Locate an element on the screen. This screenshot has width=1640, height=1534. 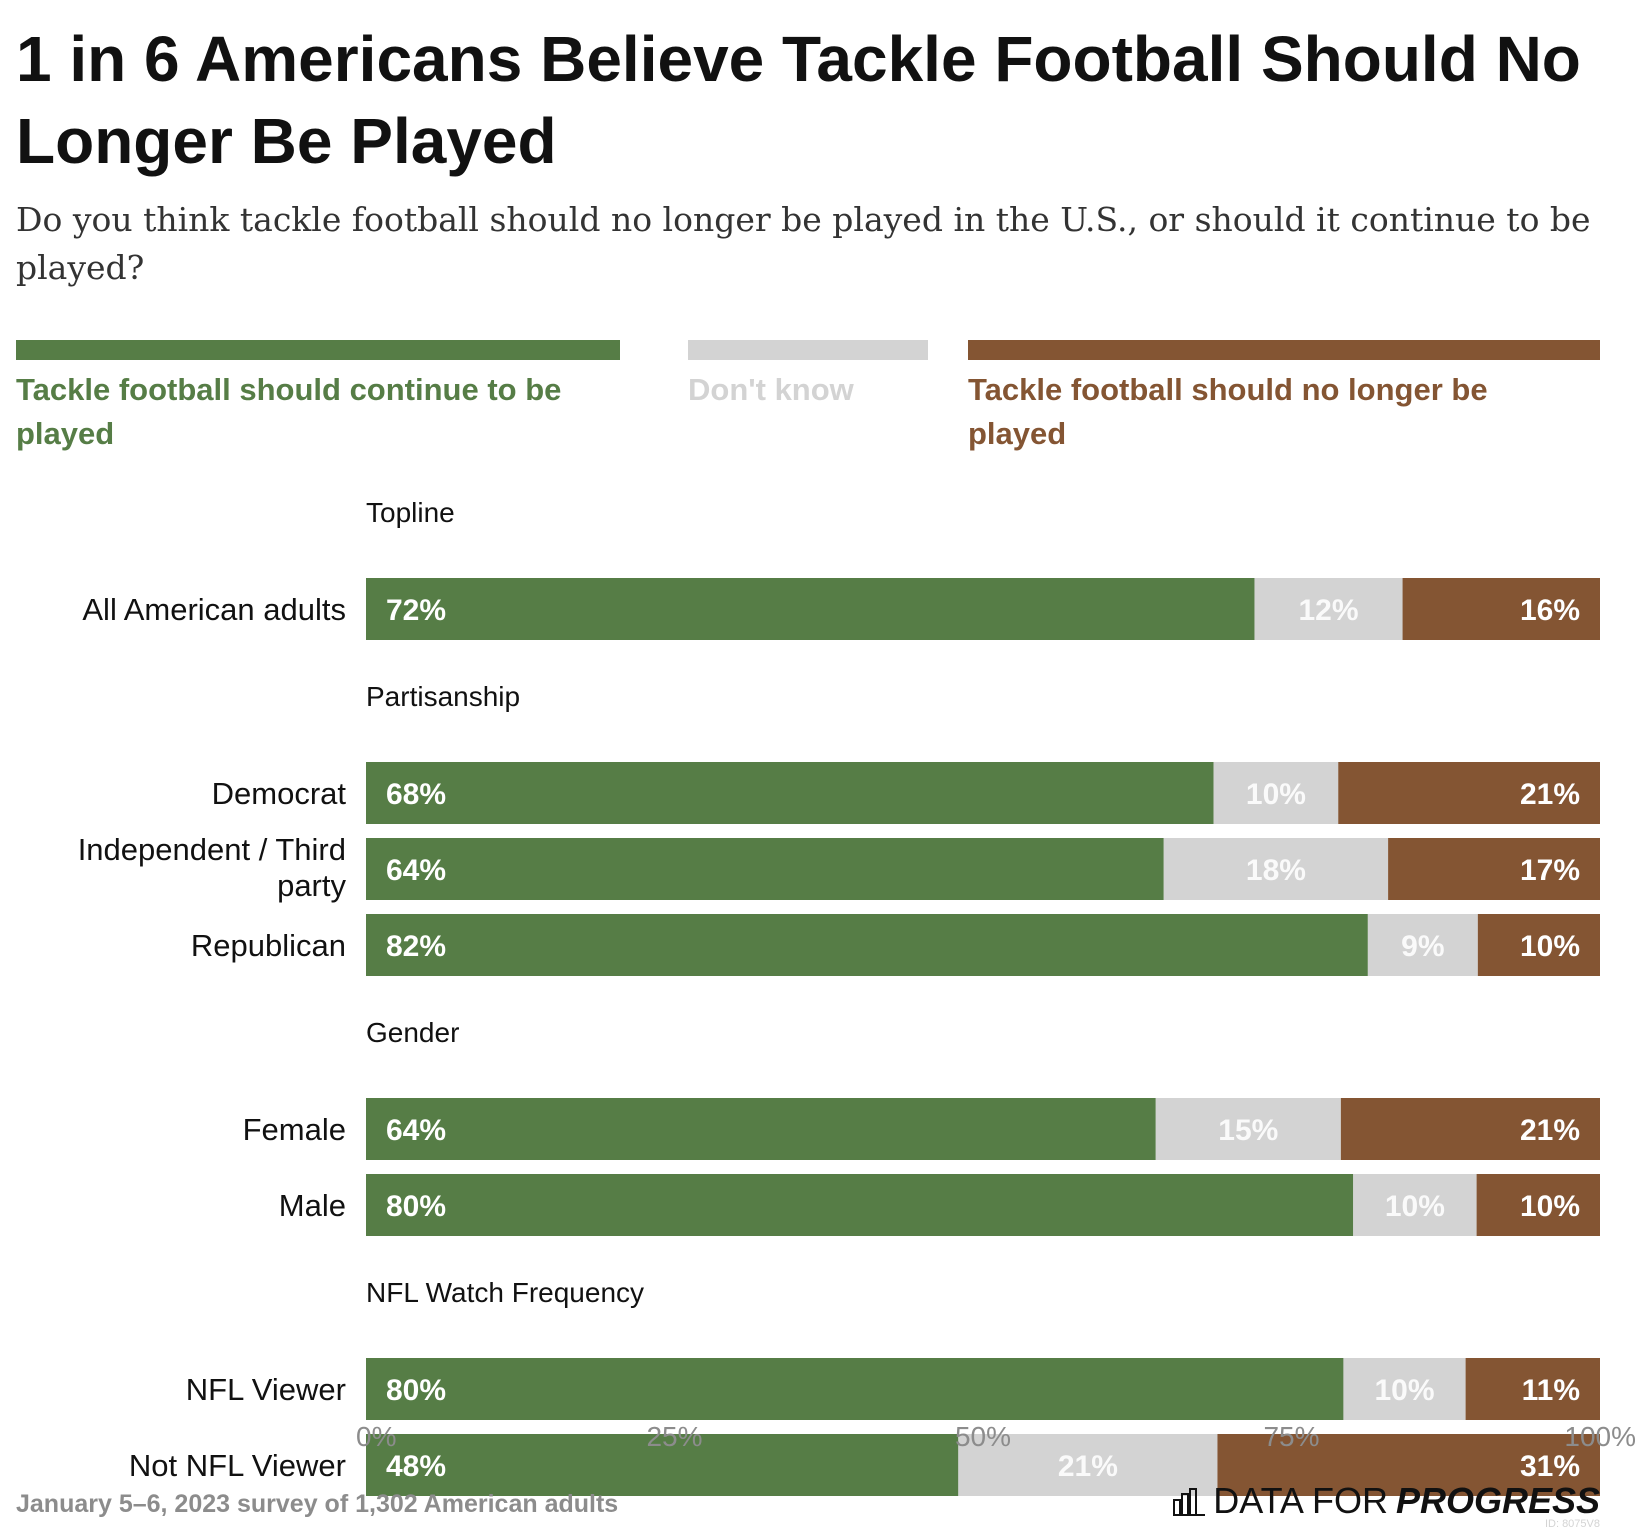
data-label-not-nfl-viewer-1: 21% is located at coordinates (1088, 1466).